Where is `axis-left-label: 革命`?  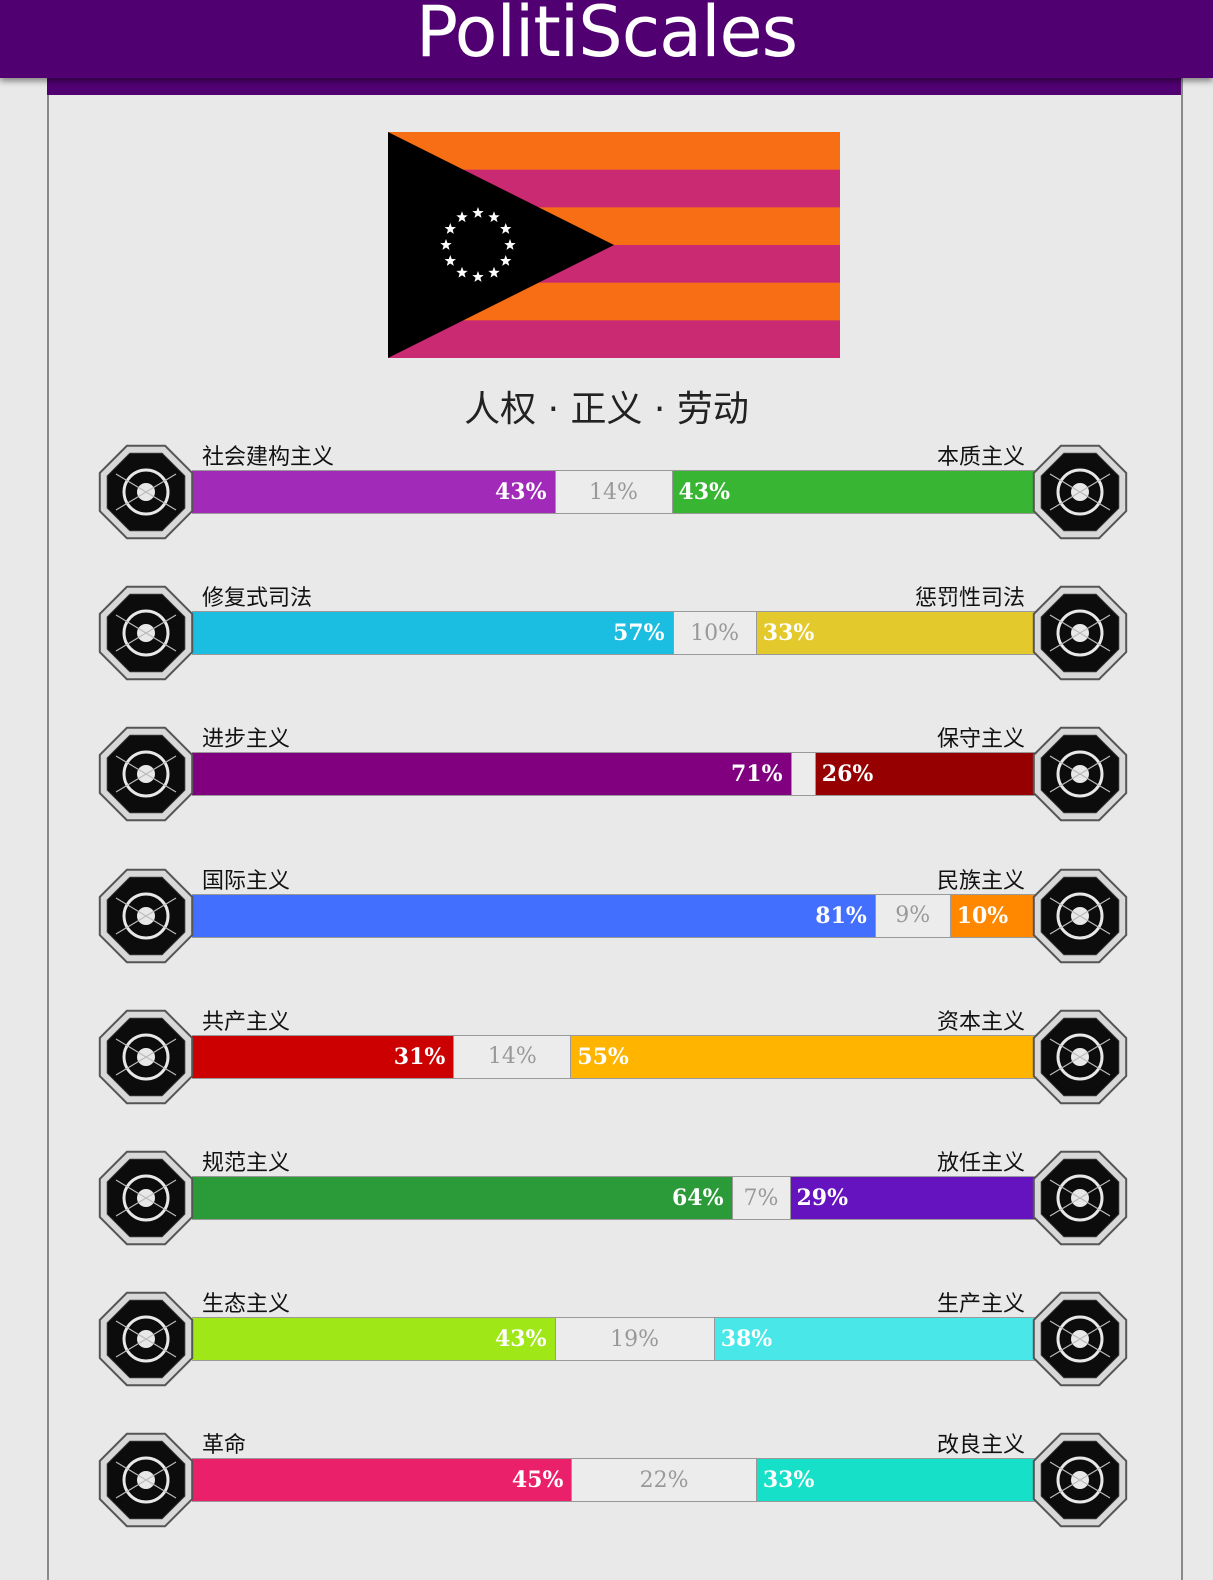 axis-left-label: 革命 is located at coordinates (224, 1446).